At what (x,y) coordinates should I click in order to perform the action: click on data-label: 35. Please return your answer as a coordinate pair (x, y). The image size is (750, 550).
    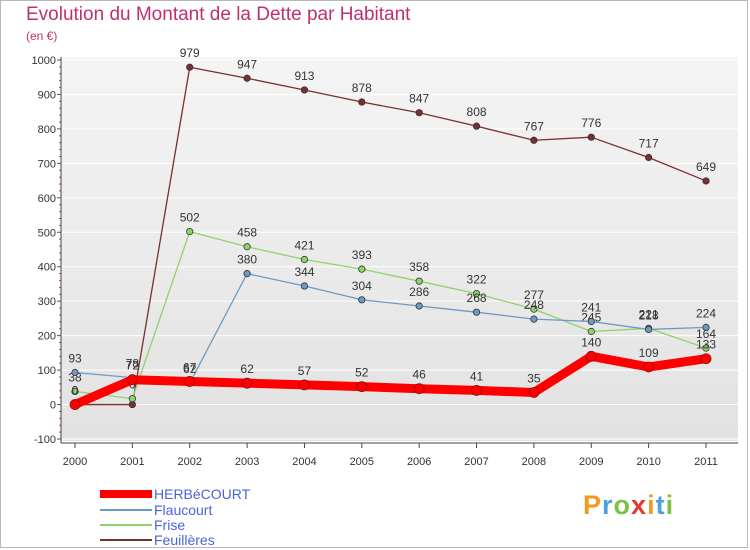
    Looking at the image, I should click on (534, 378).